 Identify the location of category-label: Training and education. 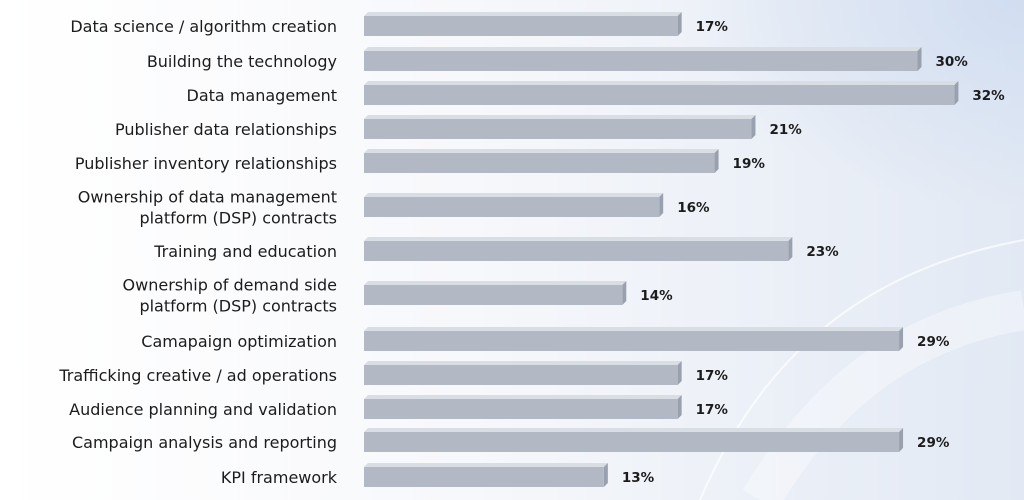
(245, 251).